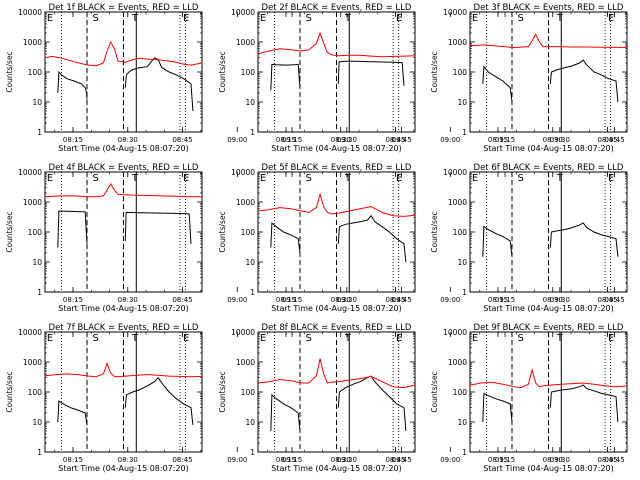  I want to click on panel-title: Det 3f BLACK = Events, RED = LLD, so click(549, 8).